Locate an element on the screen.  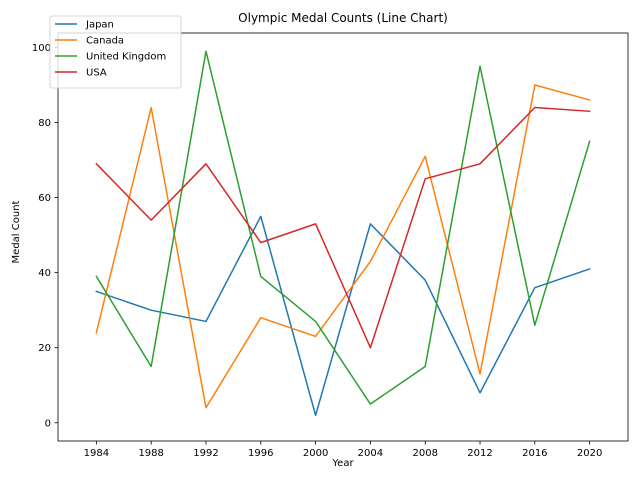
x-tick-label: 2000 is located at coordinates (315, 453).